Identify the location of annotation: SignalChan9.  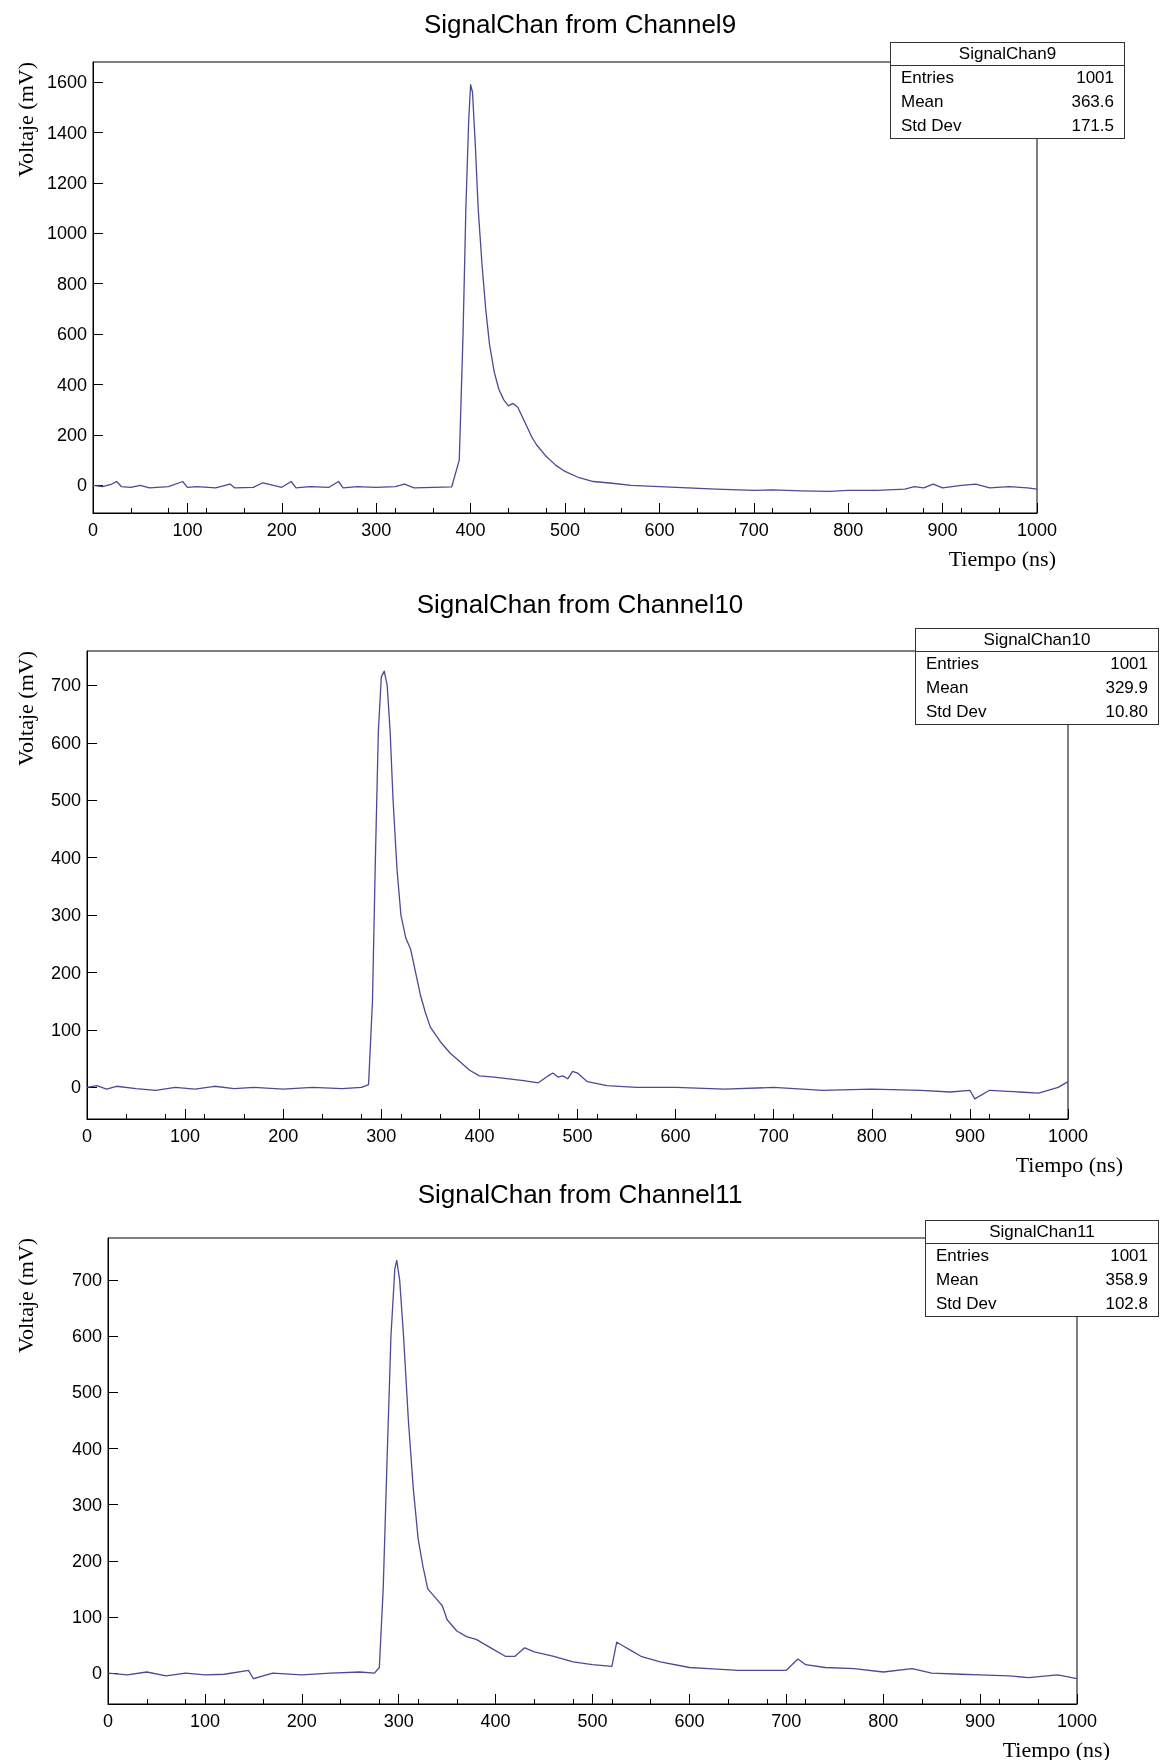
(1007, 54).